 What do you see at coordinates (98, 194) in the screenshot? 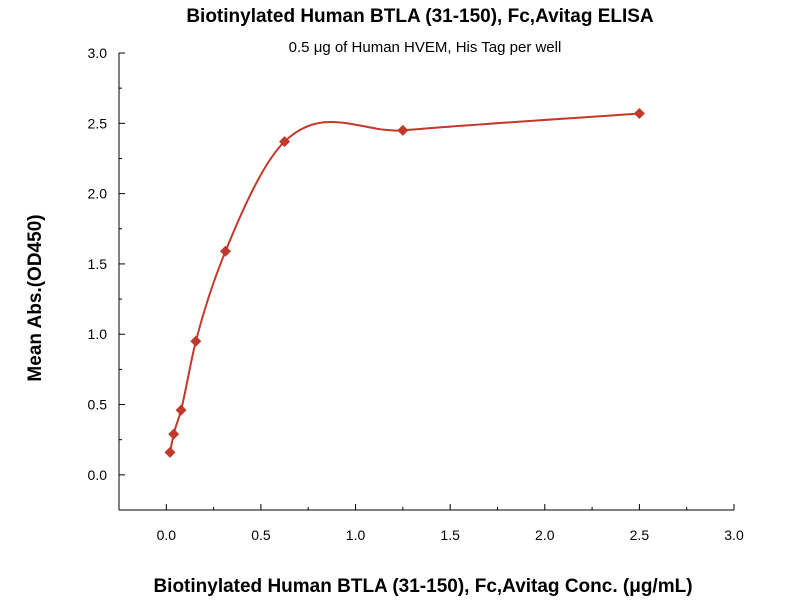
I see `y-tick-label: 2.0` at bounding box center [98, 194].